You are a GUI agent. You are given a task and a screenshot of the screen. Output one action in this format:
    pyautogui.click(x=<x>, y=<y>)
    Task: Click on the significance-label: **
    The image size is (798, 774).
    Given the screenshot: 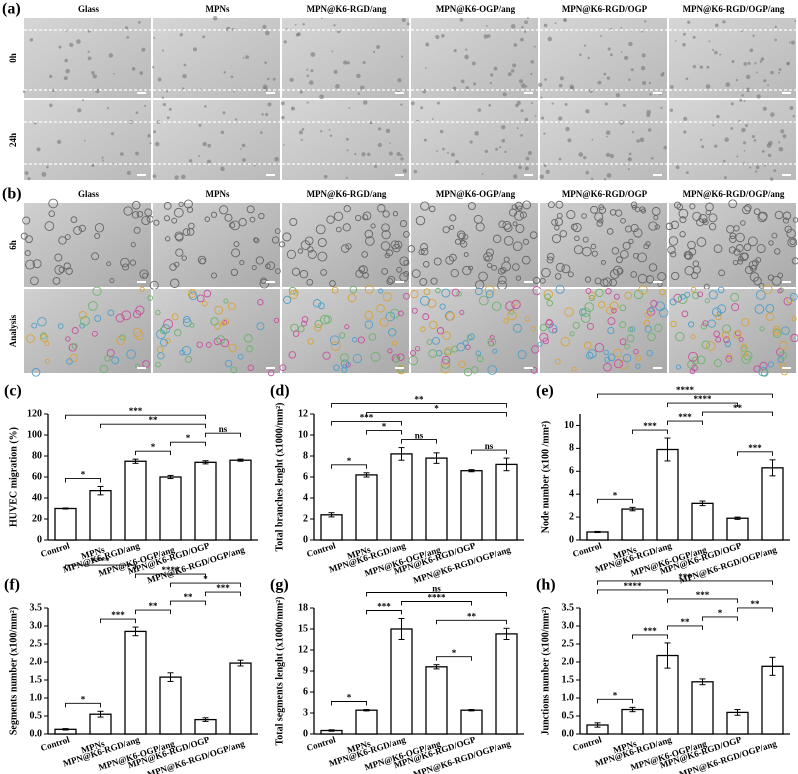 What is the action you would take?
    pyautogui.click(x=420, y=400)
    